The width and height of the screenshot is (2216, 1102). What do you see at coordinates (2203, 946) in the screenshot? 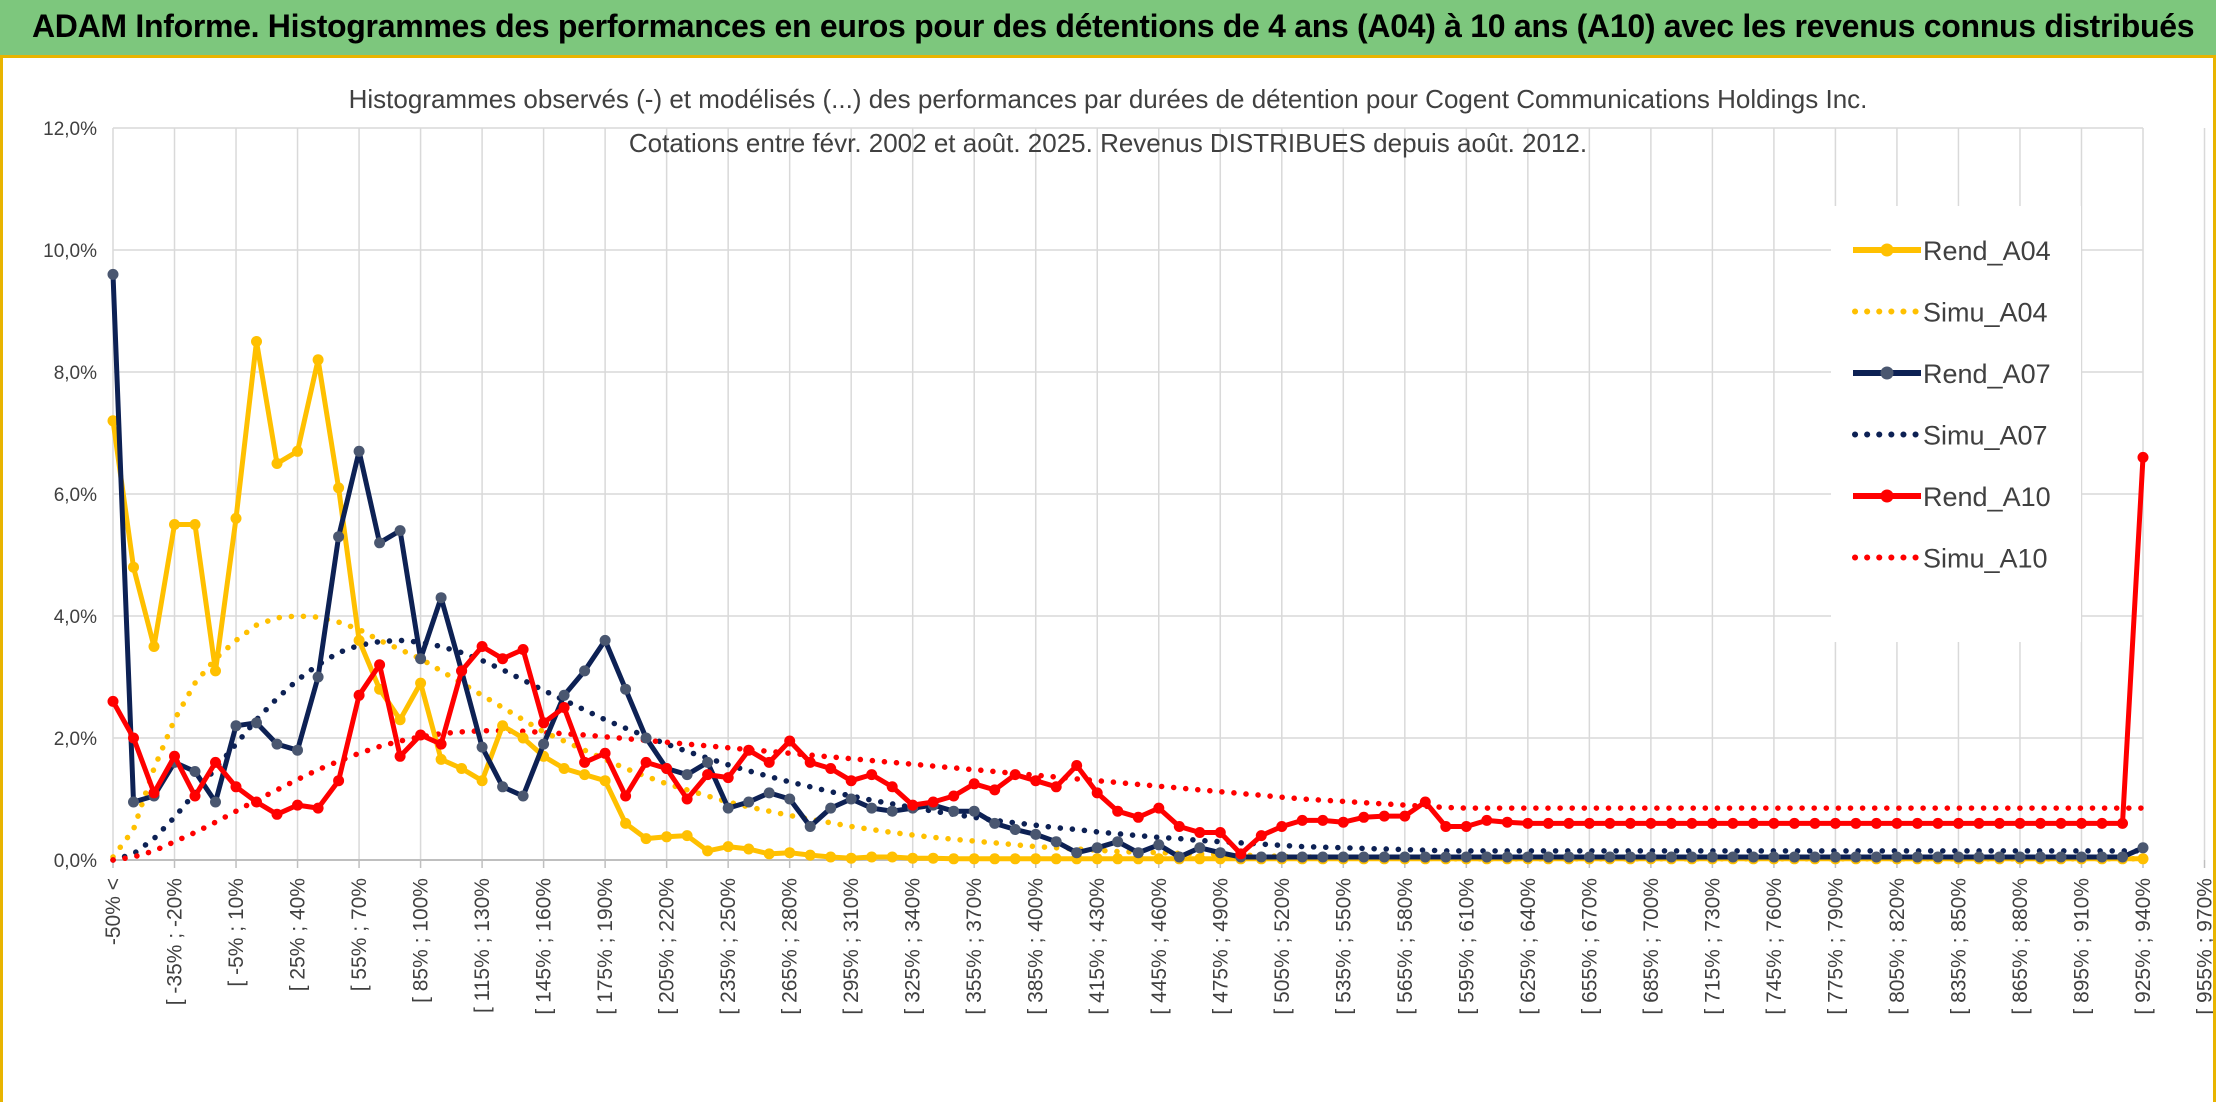
I see `x-tick-label: [ 955% ; 970%` at bounding box center [2203, 946].